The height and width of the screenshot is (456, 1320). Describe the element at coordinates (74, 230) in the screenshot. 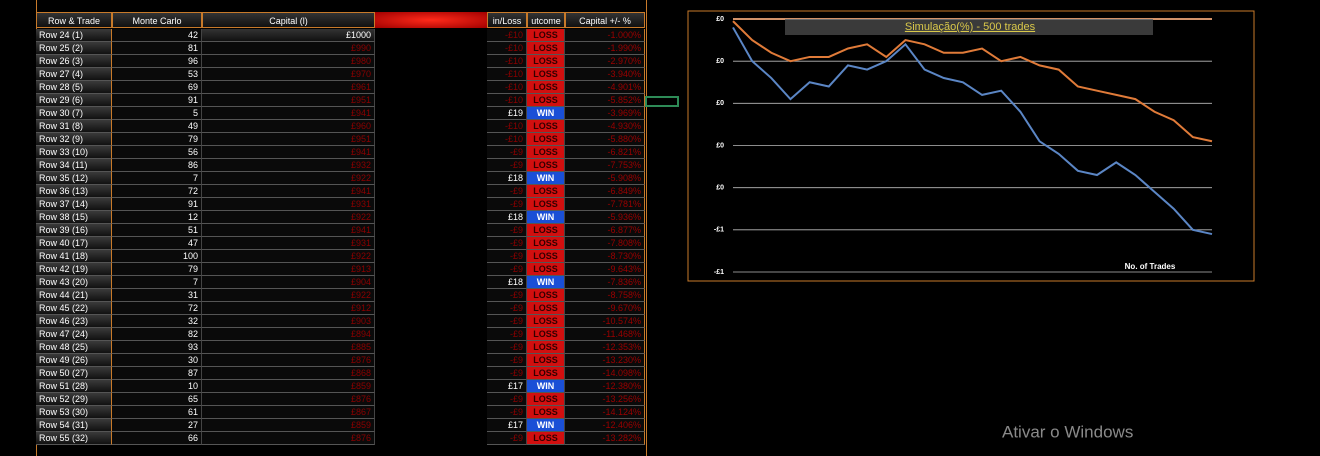

I see `cell-row: Row 39 (16)` at that location.